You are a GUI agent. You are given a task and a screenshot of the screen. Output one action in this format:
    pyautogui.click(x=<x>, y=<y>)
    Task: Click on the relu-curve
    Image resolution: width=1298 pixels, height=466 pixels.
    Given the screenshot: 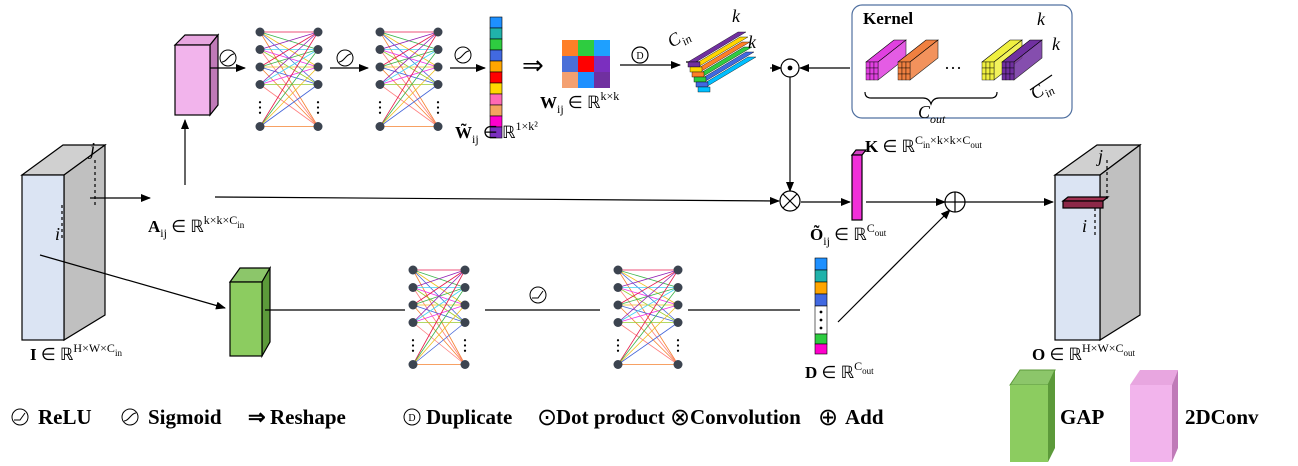 What is the action you would take?
    pyautogui.click(x=538, y=294)
    